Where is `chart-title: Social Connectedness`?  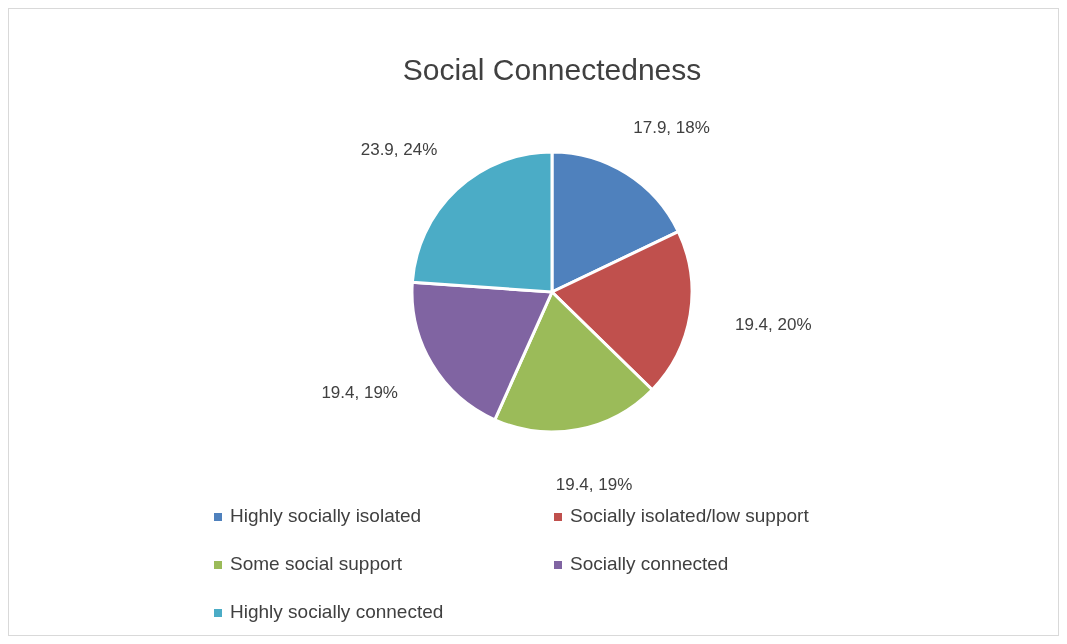
chart-title: Social Connectedness is located at coordinates (552, 69).